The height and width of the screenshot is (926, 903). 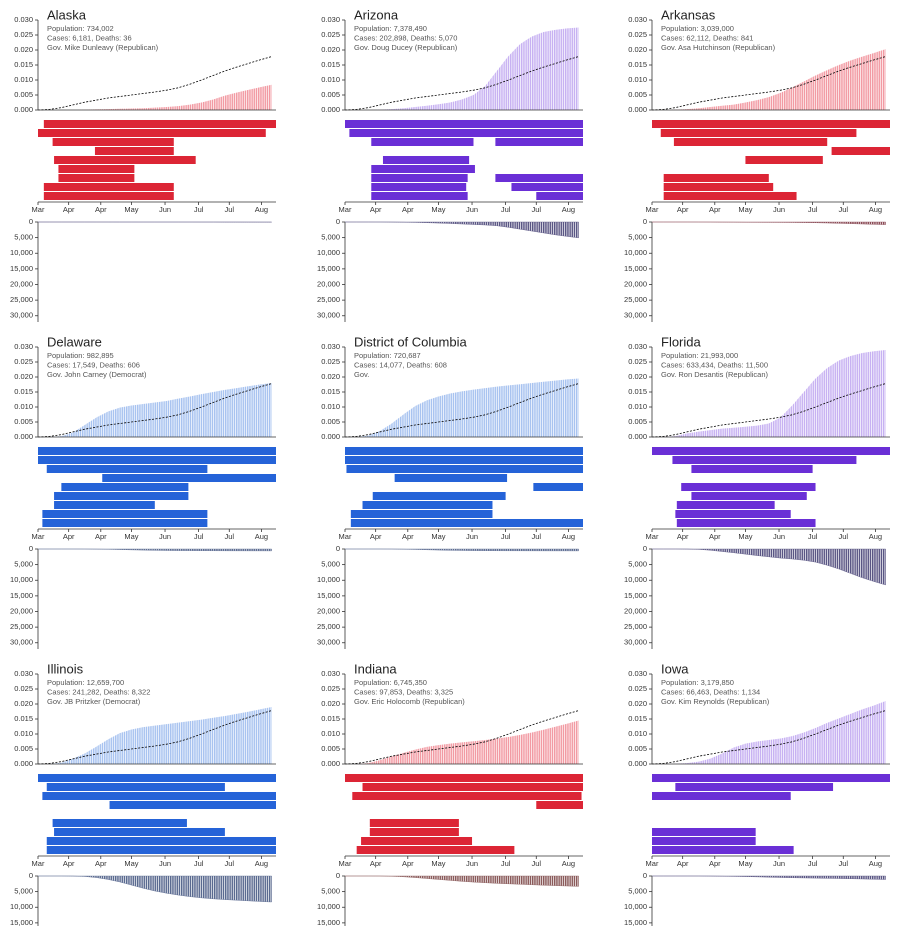 I want to click on state-title: District of Columbia, so click(x=410, y=341).